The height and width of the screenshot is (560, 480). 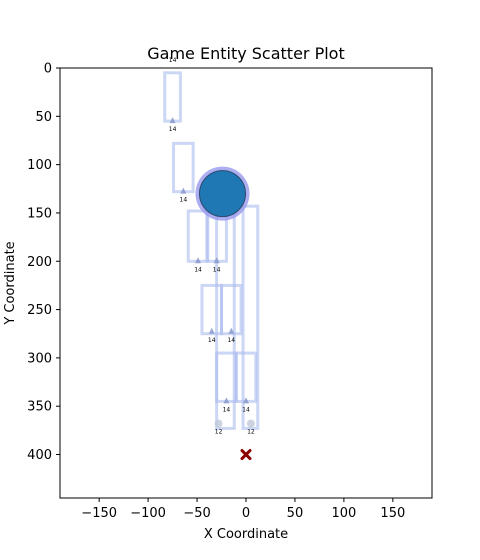 I want to click on x-axis: −150 −100 −50 0 50 100 150, so click(x=243, y=509).